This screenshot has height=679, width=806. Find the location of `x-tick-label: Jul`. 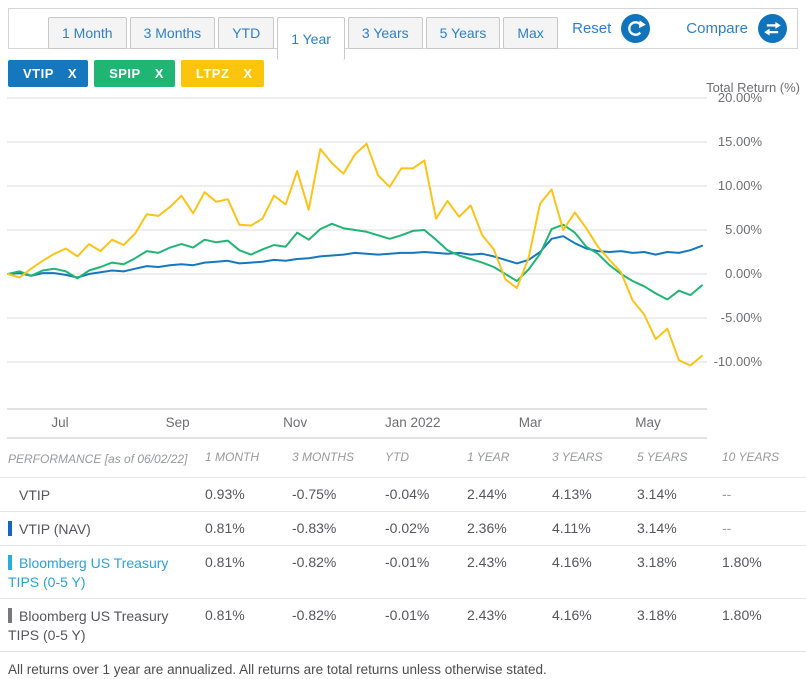

x-tick-label: Jul is located at coordinates (60, 422).